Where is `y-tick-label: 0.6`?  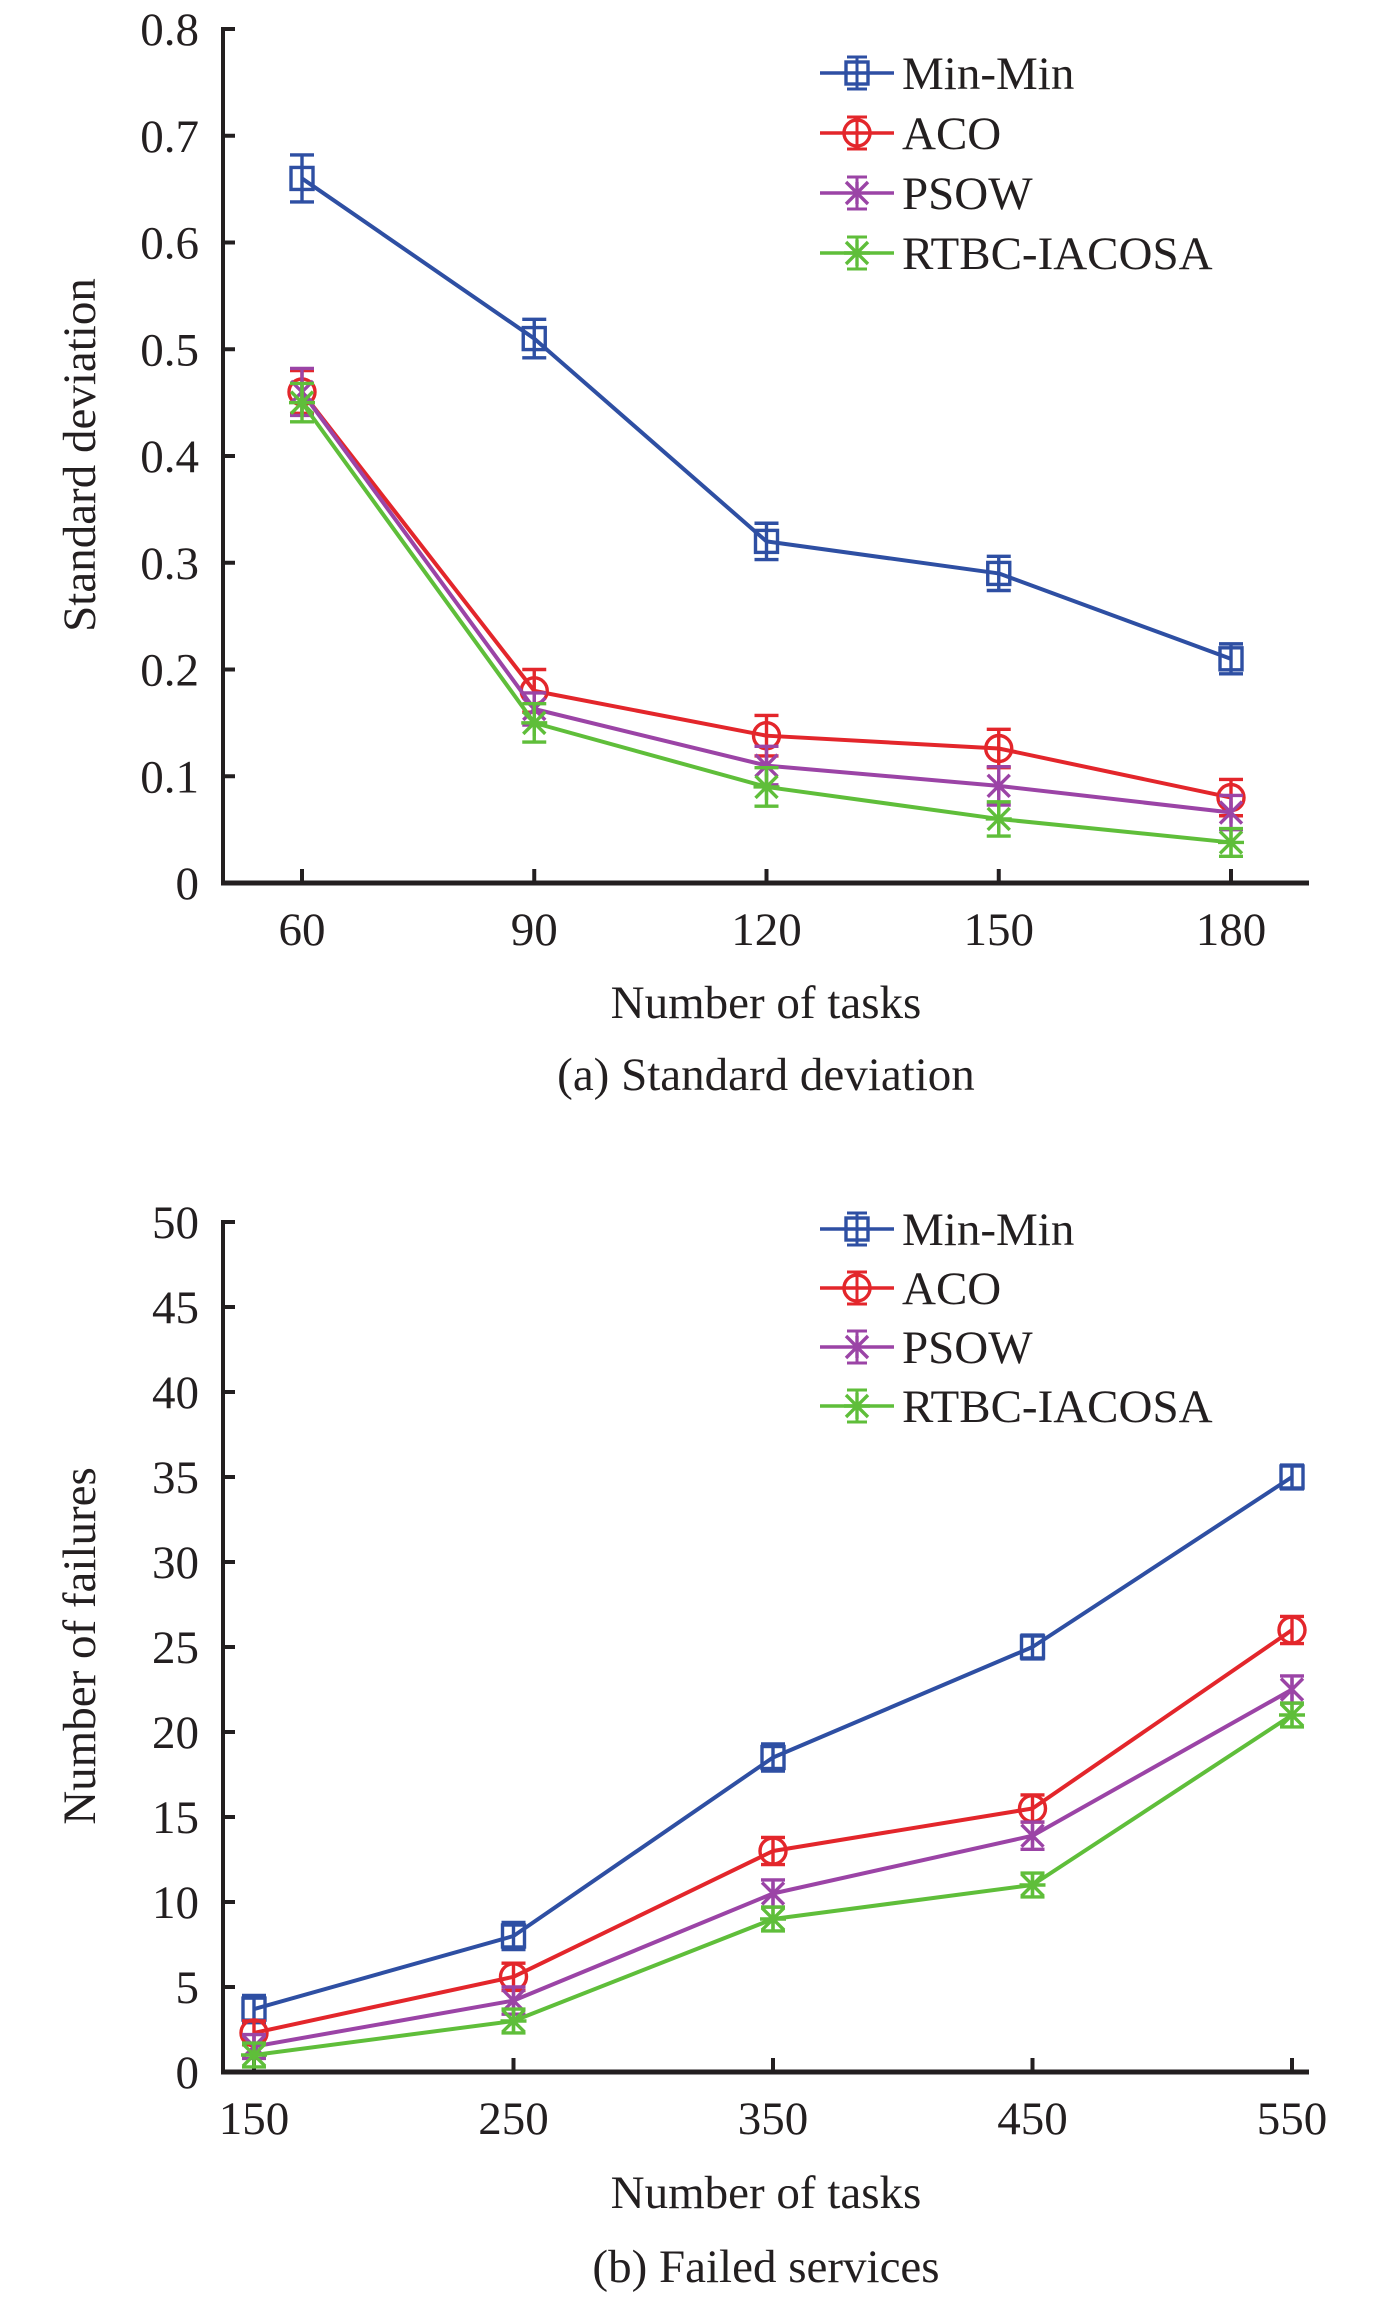
y-tick-label: 0.6 is located at coordinates (169, 244).